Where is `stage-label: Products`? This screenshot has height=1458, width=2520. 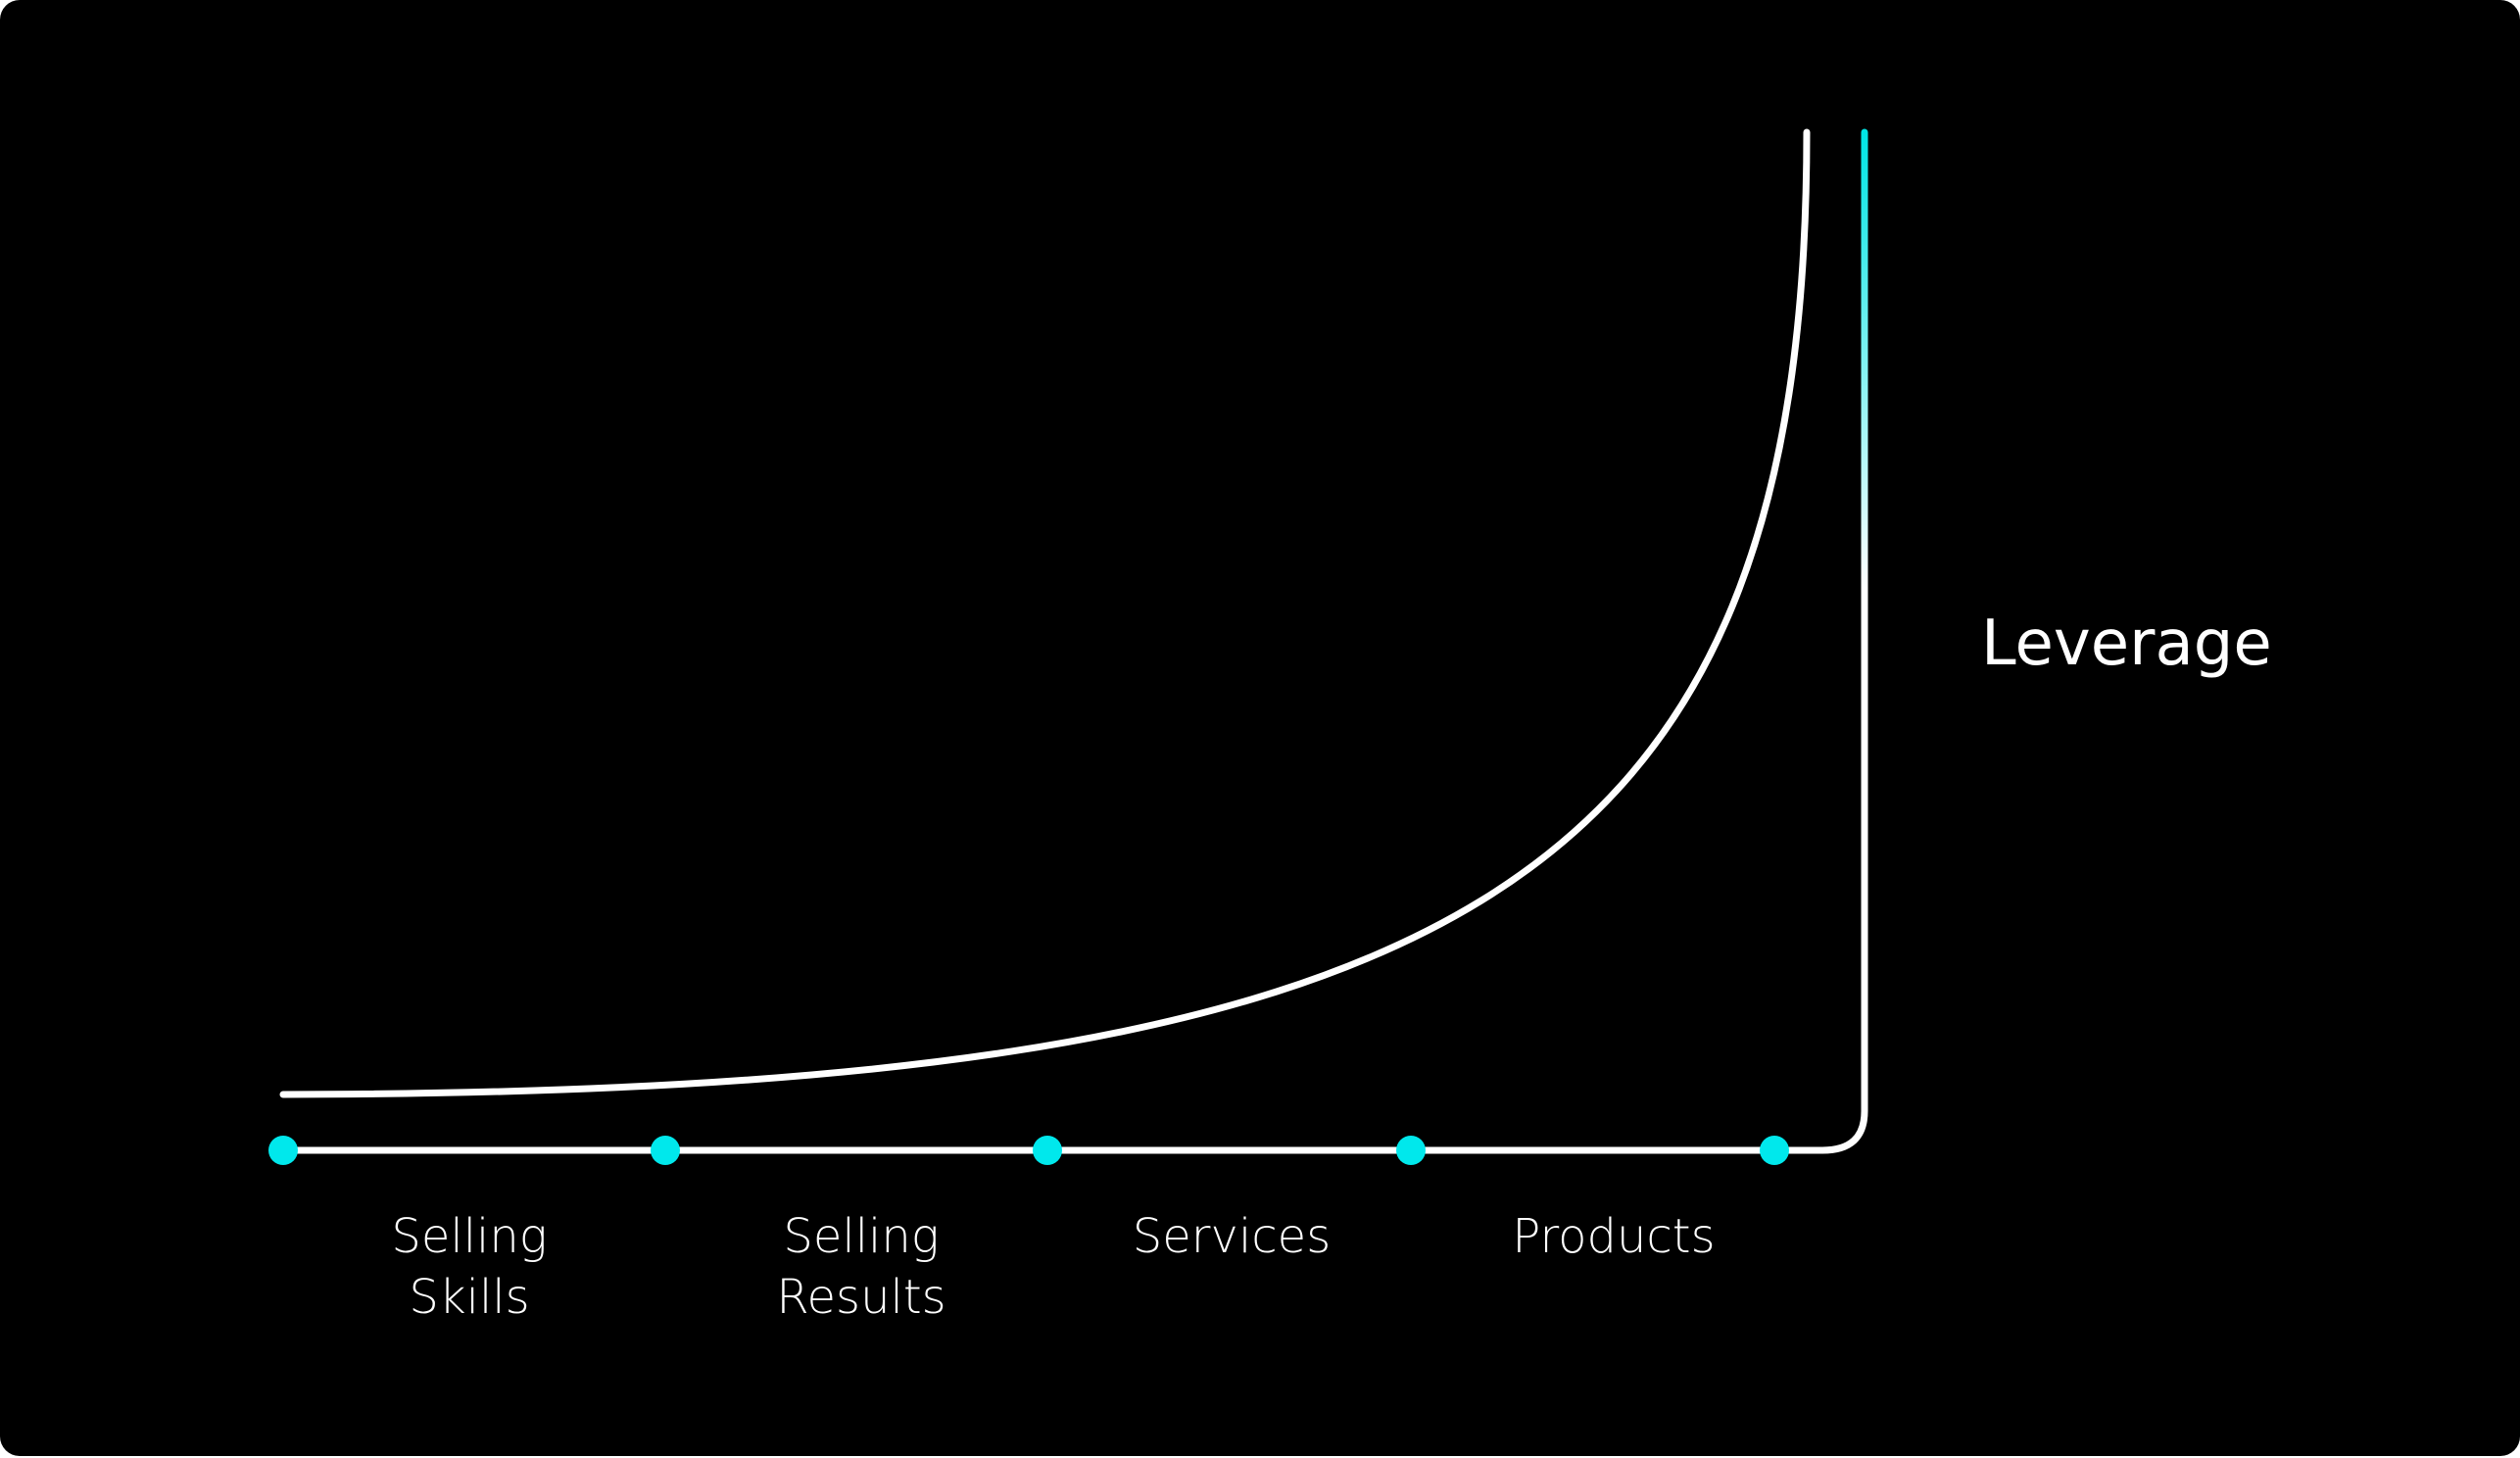
stage-label: Products is located at coordinates (1613, 1237).